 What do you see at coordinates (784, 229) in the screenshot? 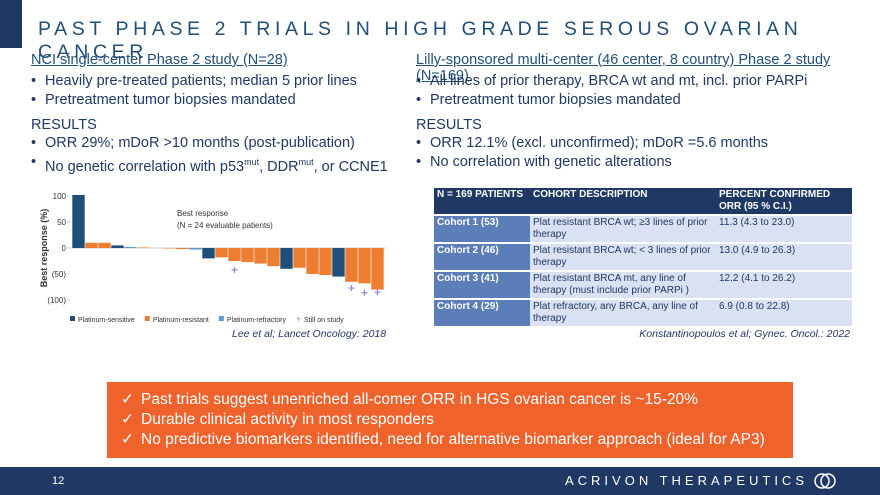
I see `cell: 11.3 (4.3 to 23.0)` at bounding box center [784, 229].